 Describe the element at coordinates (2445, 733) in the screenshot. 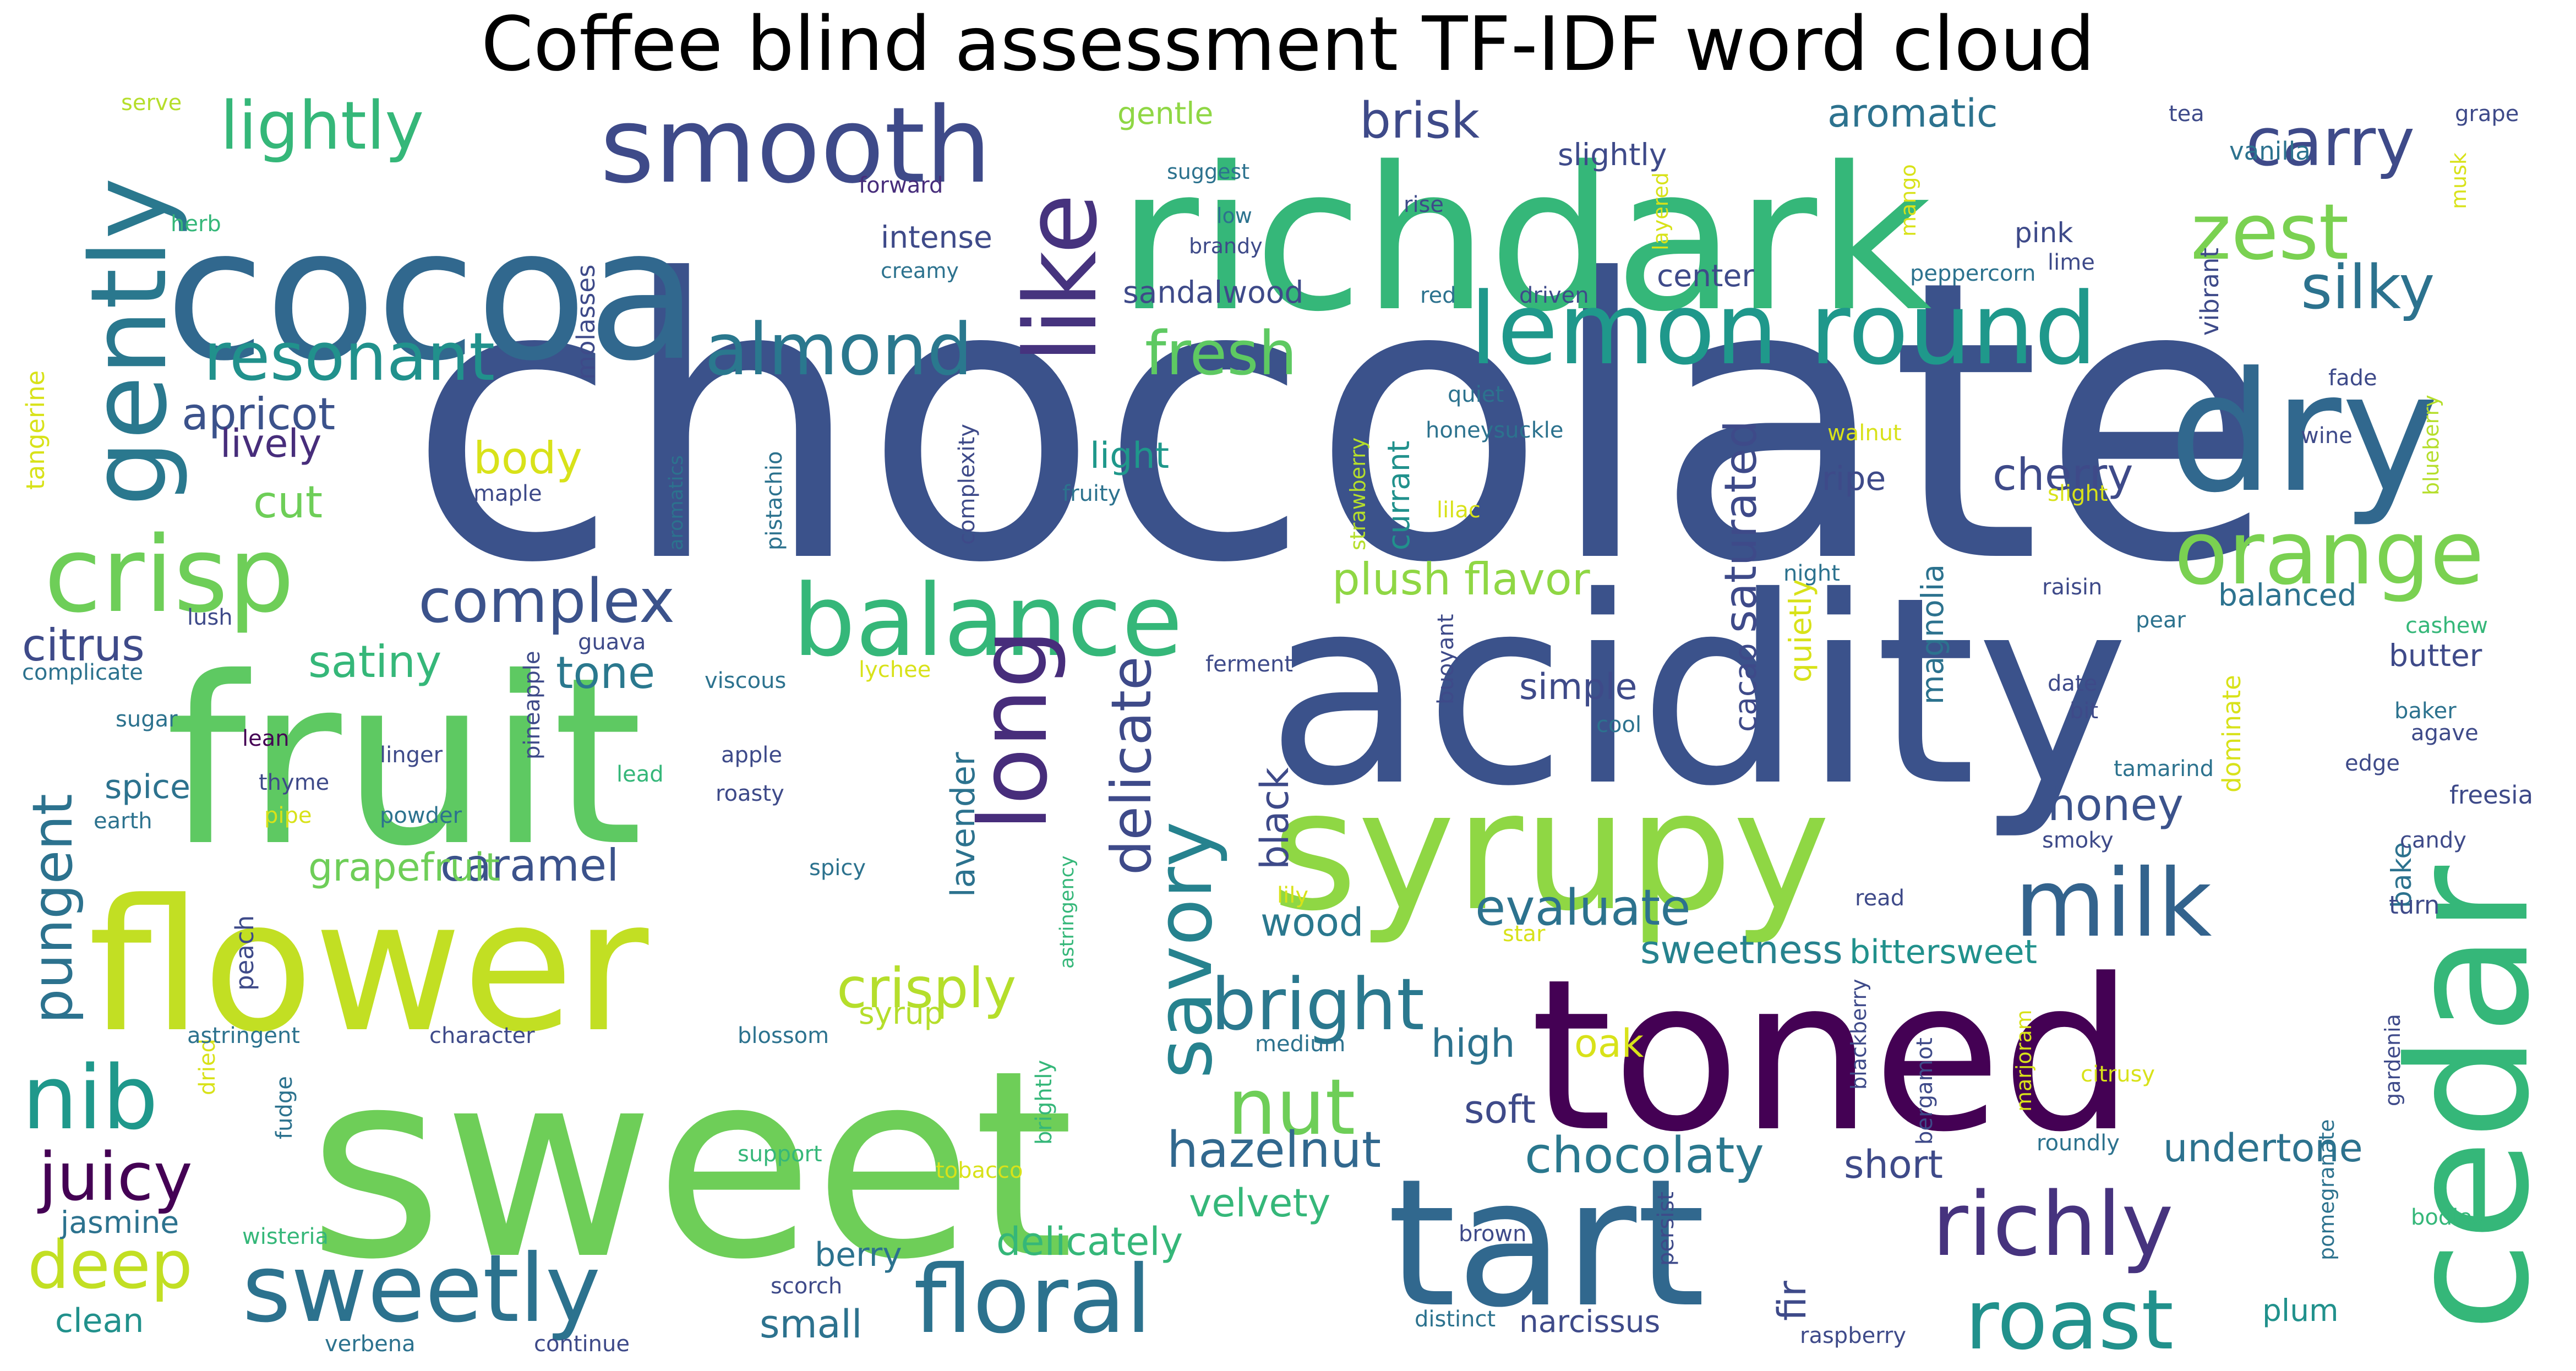

I see `word-agave: agave` at that location.